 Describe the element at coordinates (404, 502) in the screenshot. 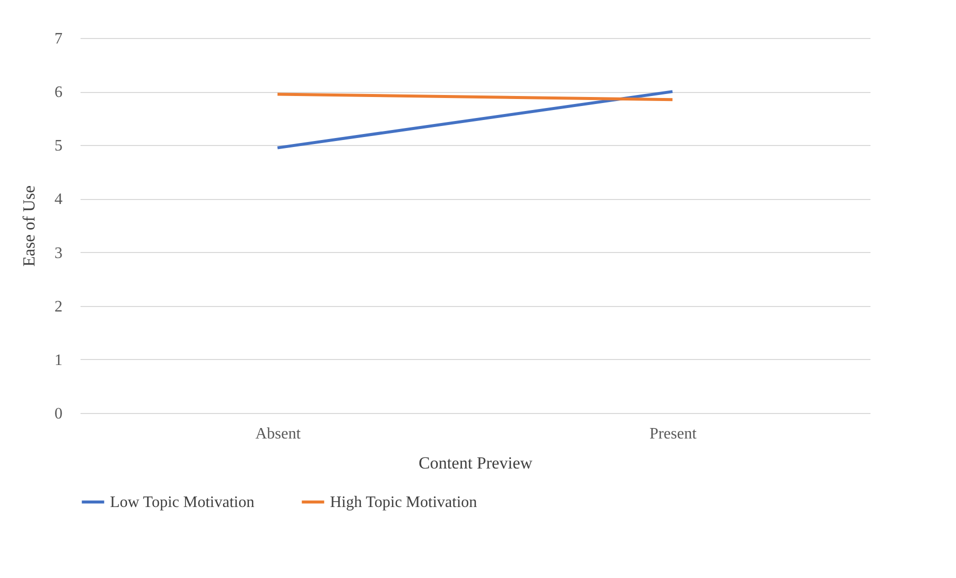

I see `legend-label: High Topic Motivation` at that location.